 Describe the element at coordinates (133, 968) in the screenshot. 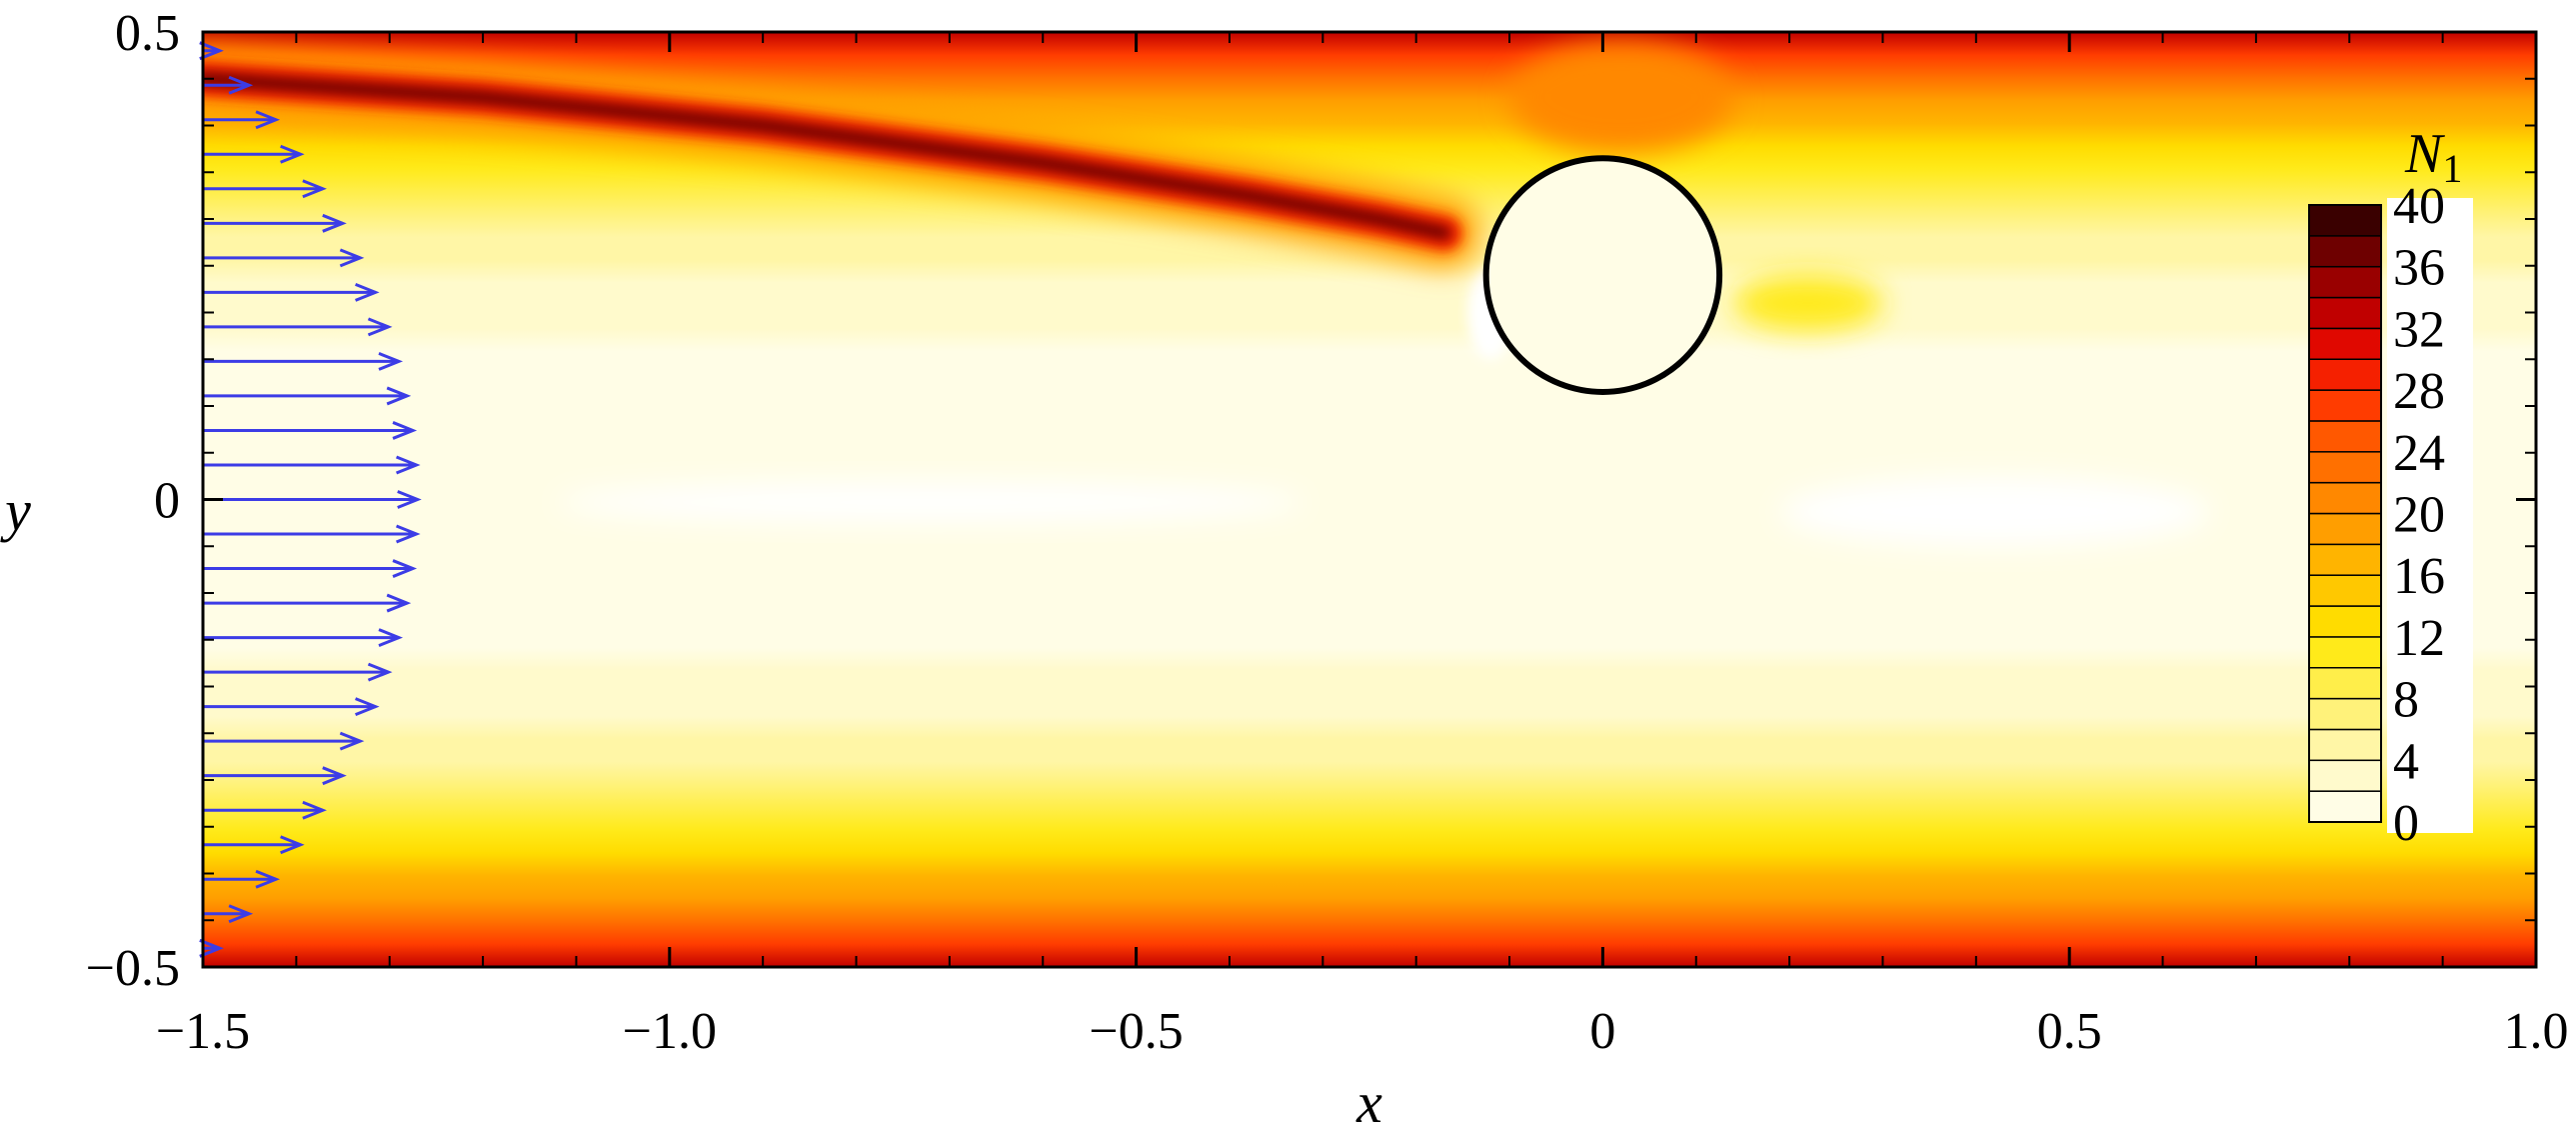

I see `y-tick-label: −0.5` at that location.